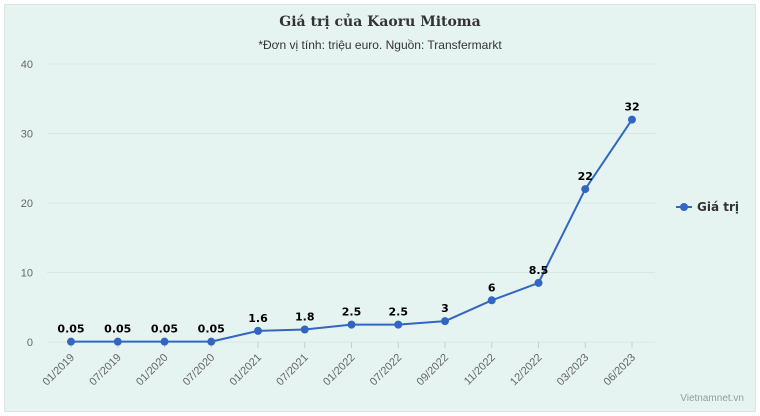 The width and height of the screenshot is (760, 416). I want to click on x-tick-label: 06/2023, so click(620, 370).